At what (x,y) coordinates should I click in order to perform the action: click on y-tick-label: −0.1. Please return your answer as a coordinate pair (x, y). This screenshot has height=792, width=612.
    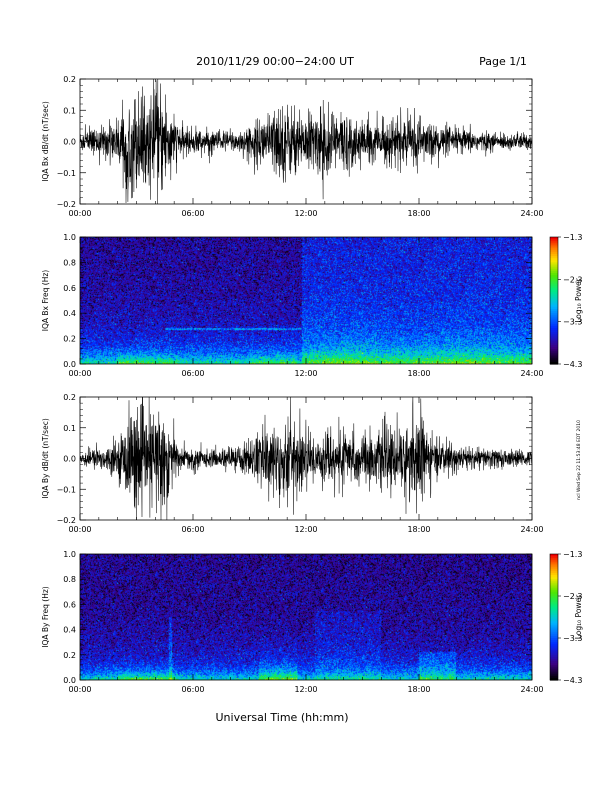
    Looking at the image, I should click on (66, 489).